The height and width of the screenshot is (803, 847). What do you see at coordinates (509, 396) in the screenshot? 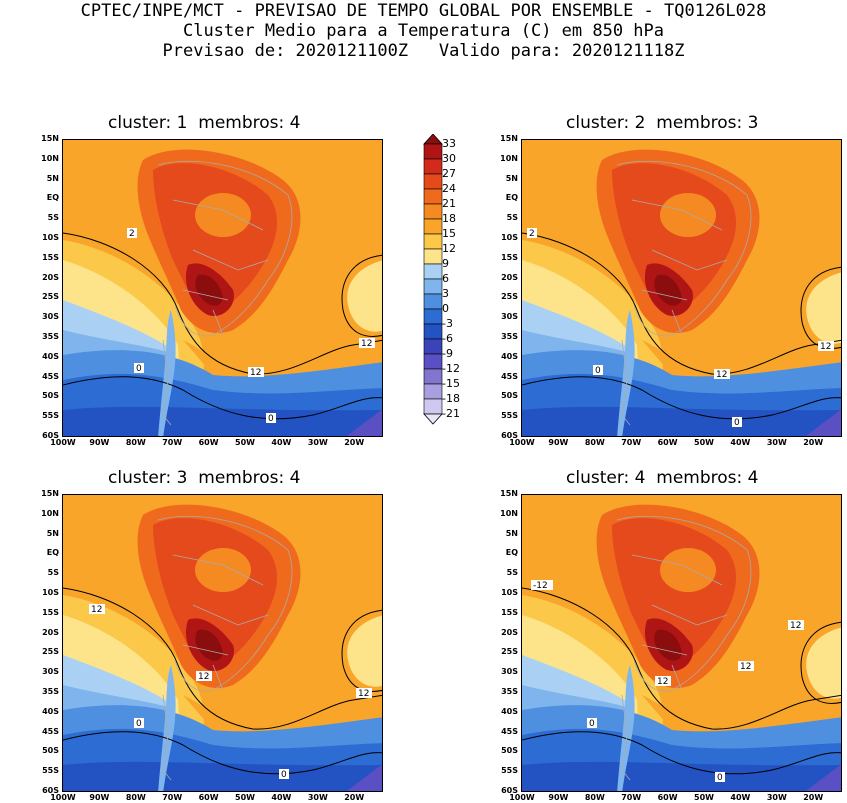
I see `lat-tick-label: 50S` at bounding box center [509, 396].